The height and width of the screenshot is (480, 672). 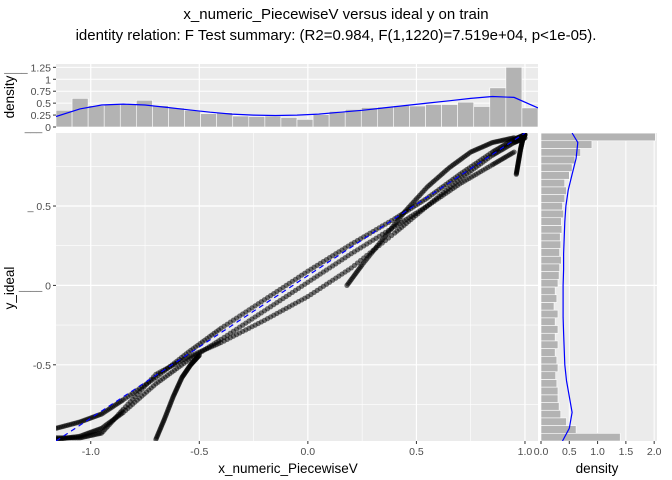 What do you see at coordinates (9, 96) in the screenshot?
I see `top-marginal-y-label: density` at bounding box center [9, 96].